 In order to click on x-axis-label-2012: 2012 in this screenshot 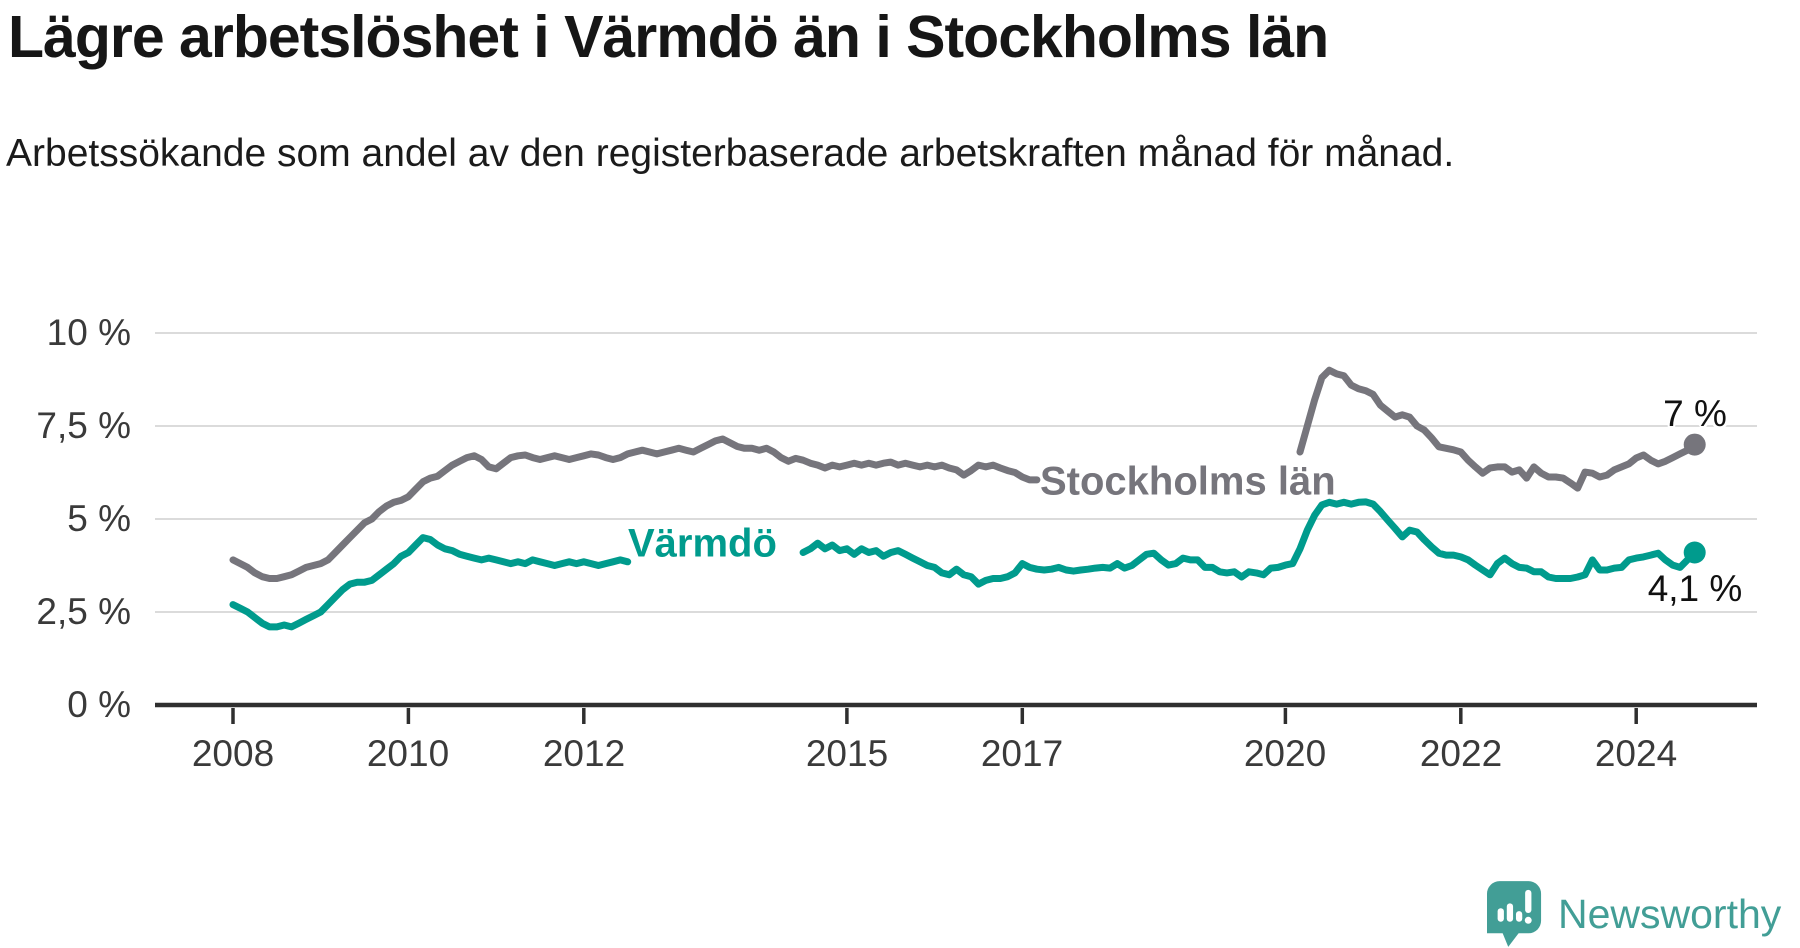, I will do `click(584, 753)`.